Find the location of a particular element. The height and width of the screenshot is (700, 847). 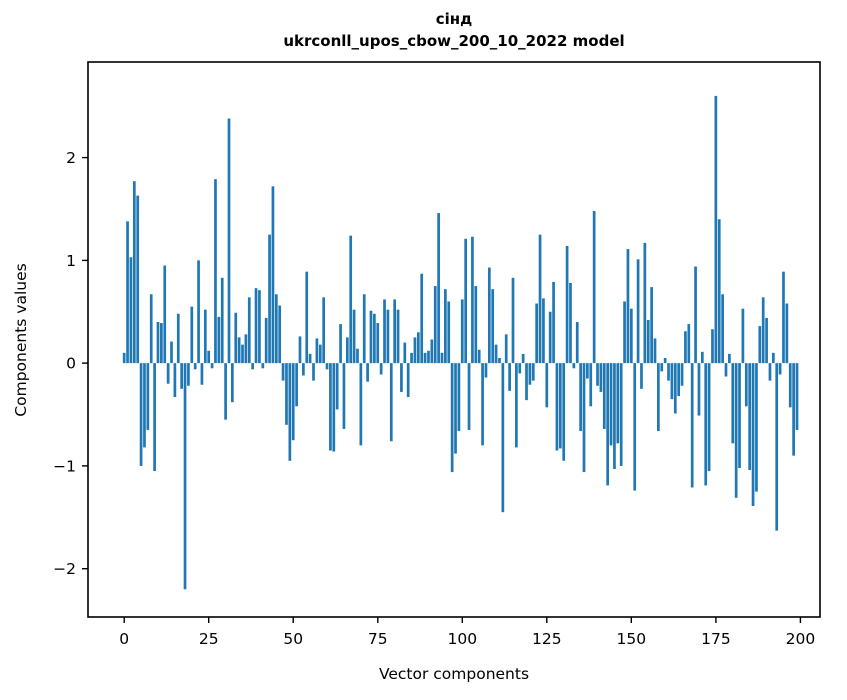

x-tick-label: 100 is located at coordinates (463, 639).